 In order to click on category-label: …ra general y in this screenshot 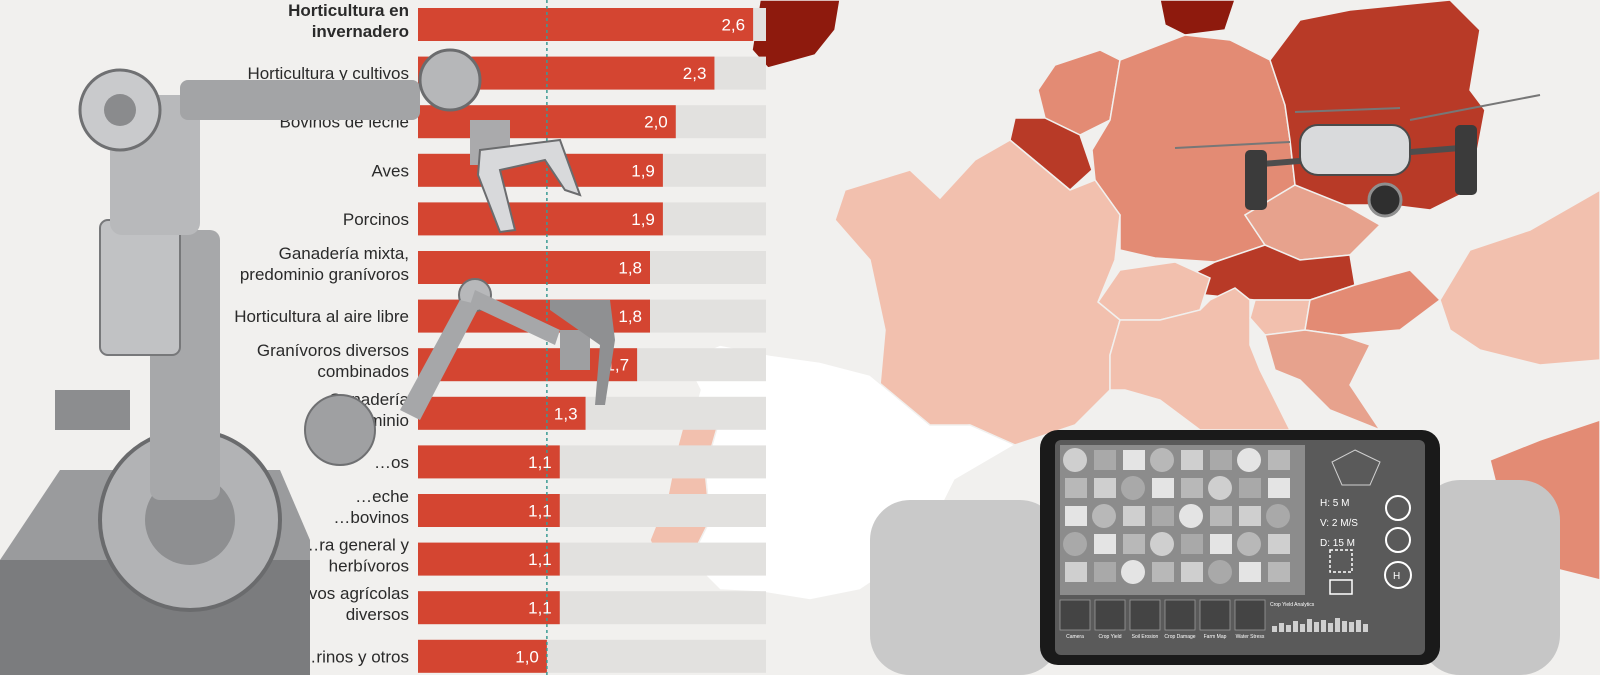, I will do `click(355, 545)`.